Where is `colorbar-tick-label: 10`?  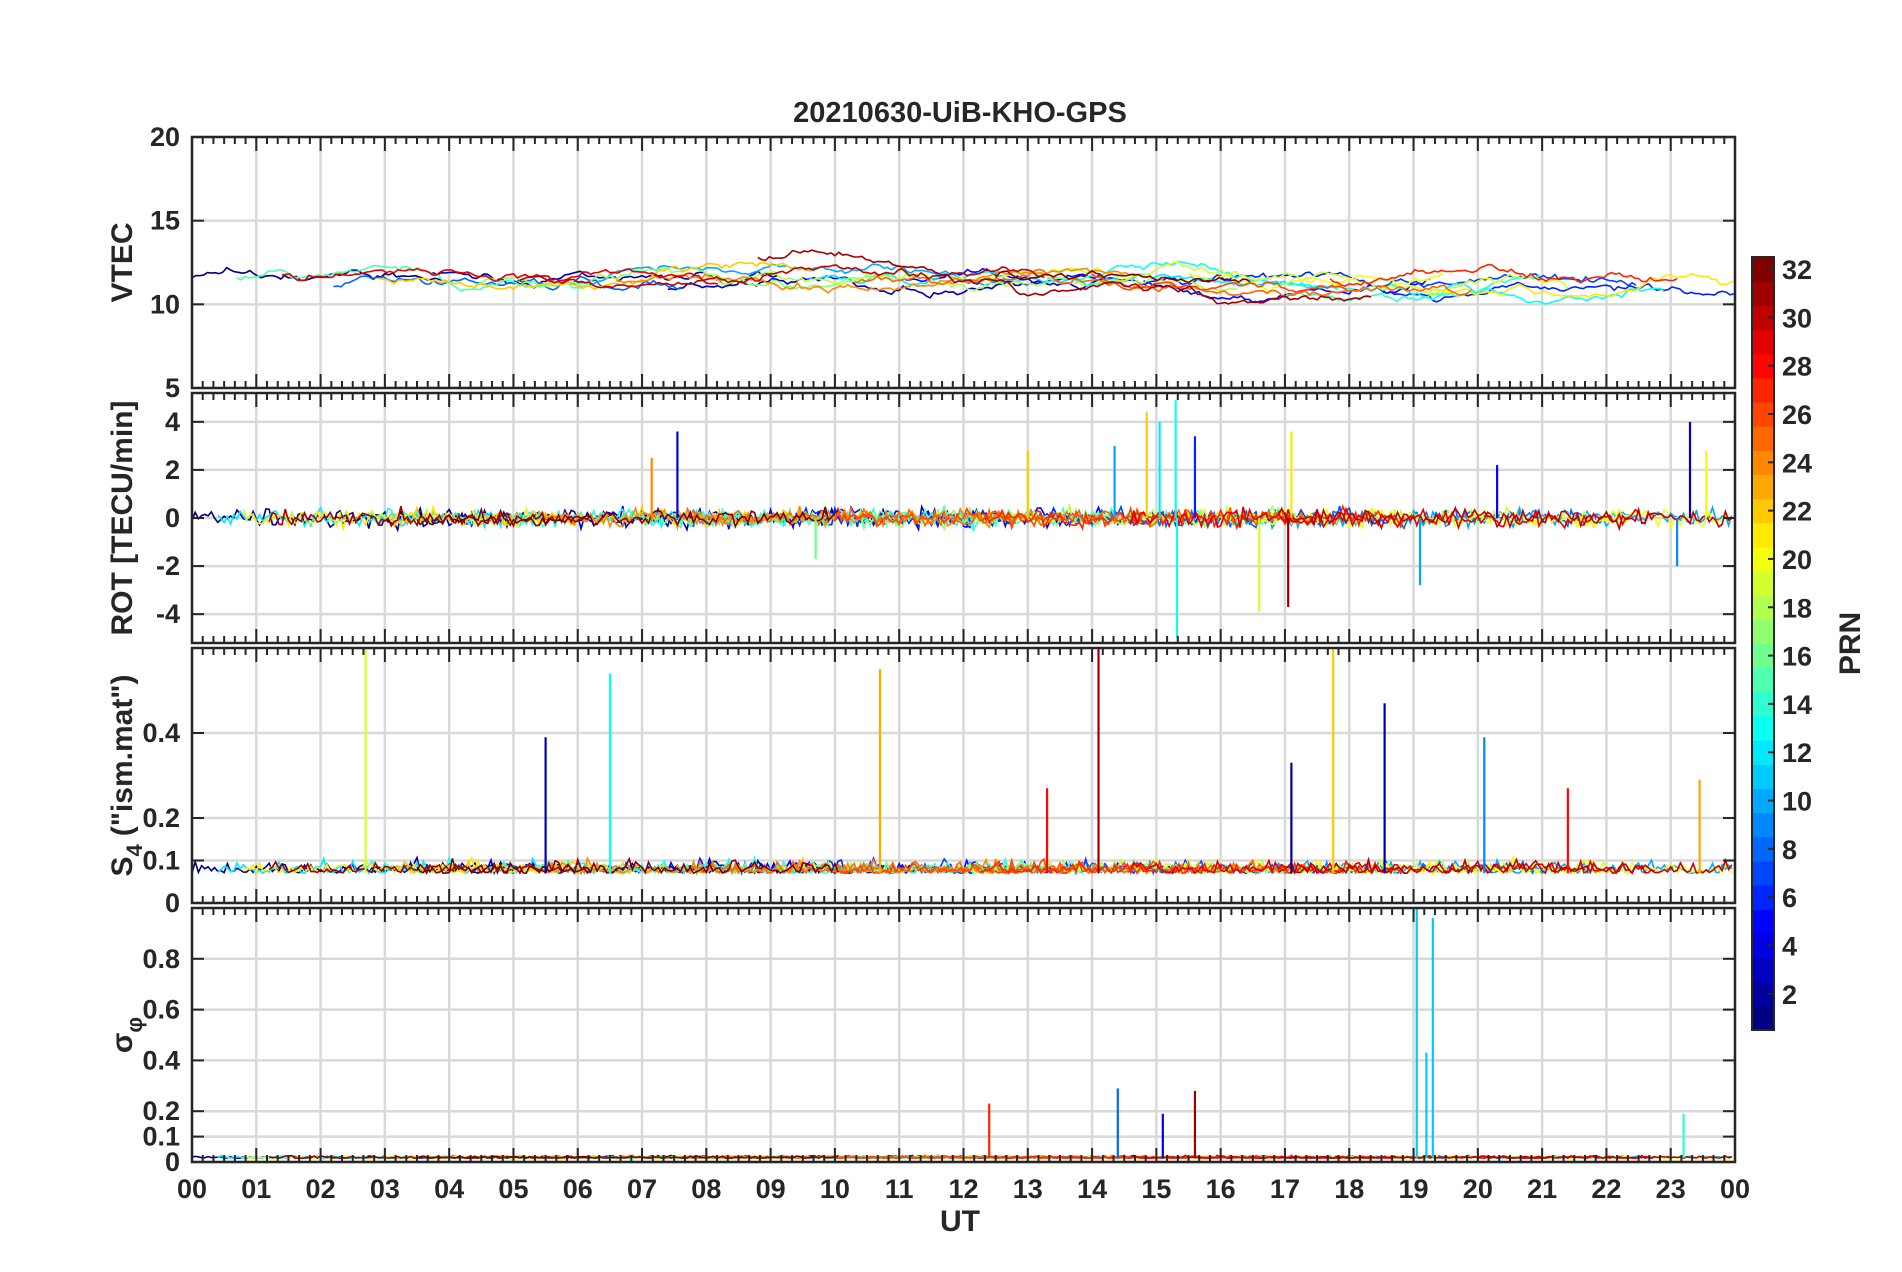 colorbar-tick-label: 10 is located at coordinates (1797, 802).